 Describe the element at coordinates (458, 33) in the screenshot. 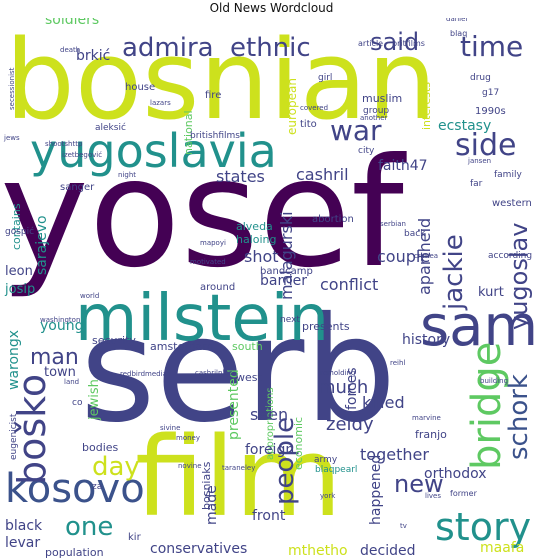

I see `word-blaq: blaq` at that location.